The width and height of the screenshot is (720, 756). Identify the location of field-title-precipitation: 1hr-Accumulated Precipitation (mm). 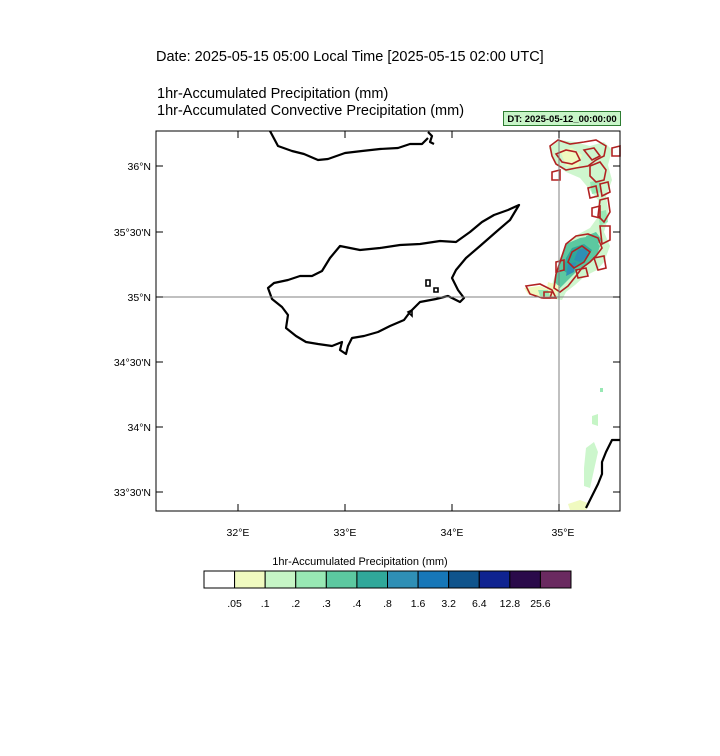
(273, 94).